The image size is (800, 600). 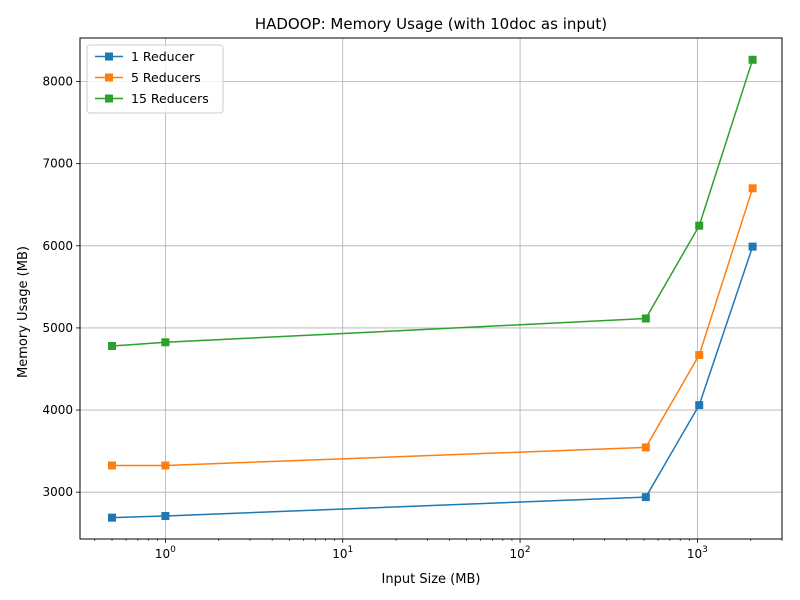 I want to click on x-tick-label: 10⁰, so click(x=165, y=553).